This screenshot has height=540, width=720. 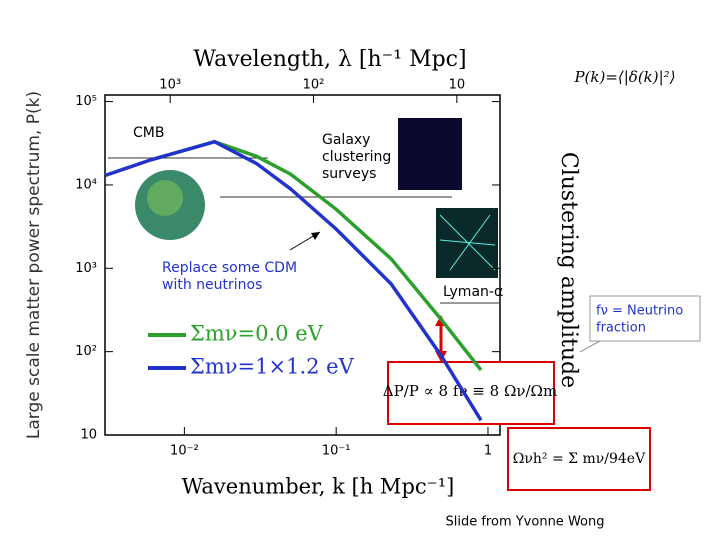 What do you see at coordinates (86, 184) in the screenshot?
I see `y-tick-label: 10⁴` at bounding box center [86, 184].